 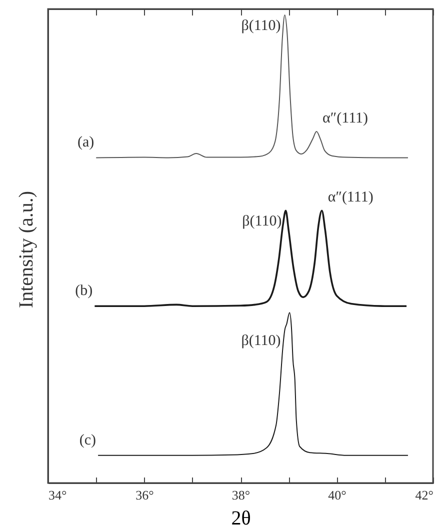 What do you see at coordinates (241, 495) in the screenshot?
I see `x-tick-label: 38°` at bounding box center [241, 495].